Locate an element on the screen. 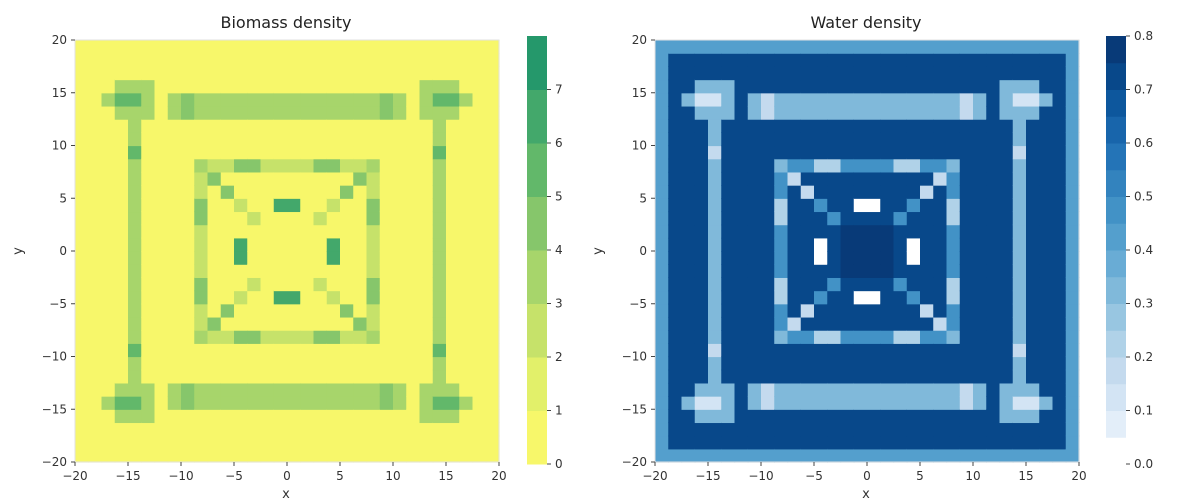 The image size is (1200, 500). y-tick-label: −15 is located at coordinates (634, 409).